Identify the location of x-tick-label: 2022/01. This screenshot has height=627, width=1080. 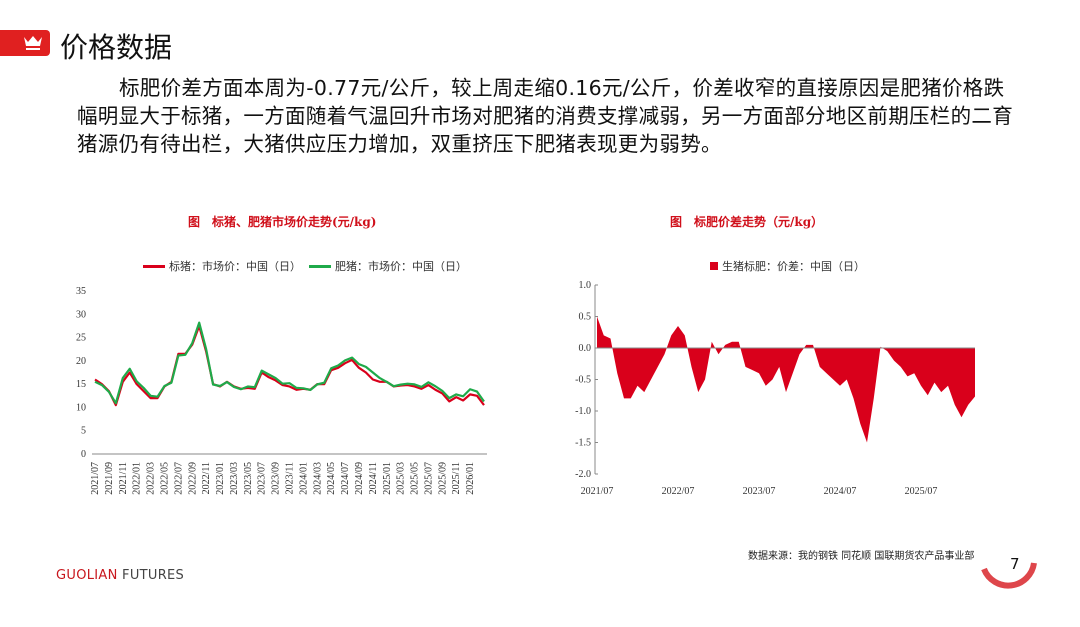
(137, 478).